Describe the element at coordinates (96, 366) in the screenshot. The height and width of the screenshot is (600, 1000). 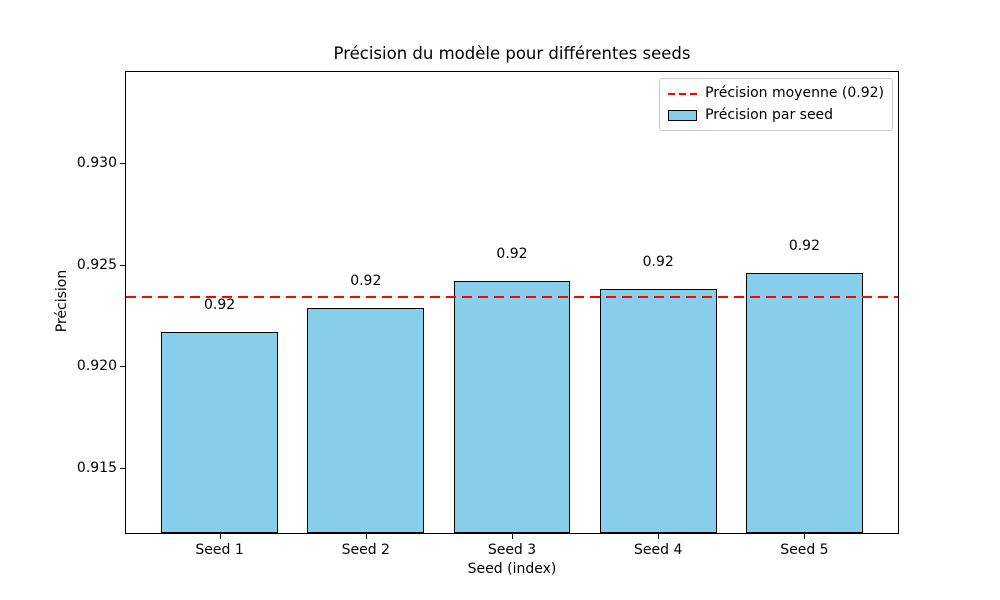
I see `y-tick-label: 0.920` at that location.